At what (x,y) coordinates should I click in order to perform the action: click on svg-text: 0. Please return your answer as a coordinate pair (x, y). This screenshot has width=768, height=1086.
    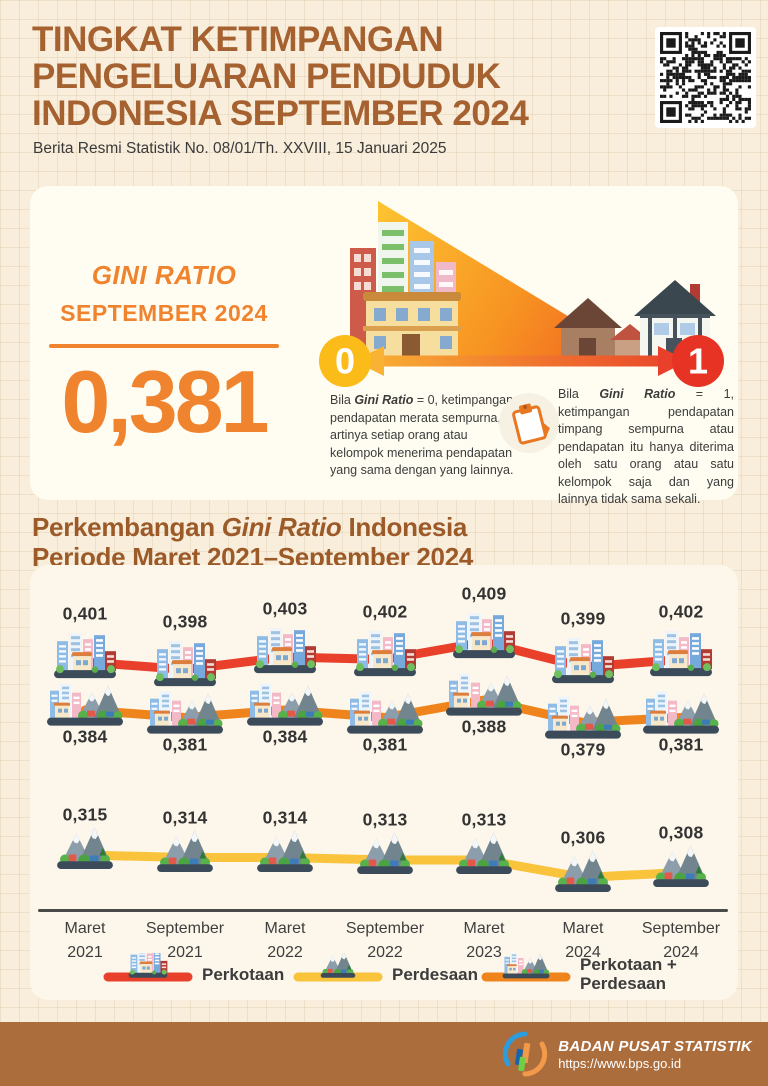
    Looking at the image, I should click on (345, 361).